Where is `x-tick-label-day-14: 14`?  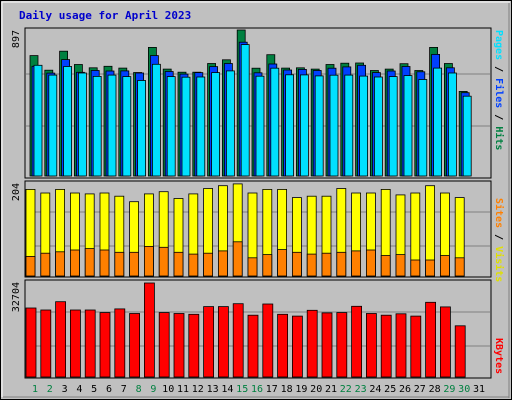 x-tick-label-day-14: 14 is located at coordinates (227, 389).